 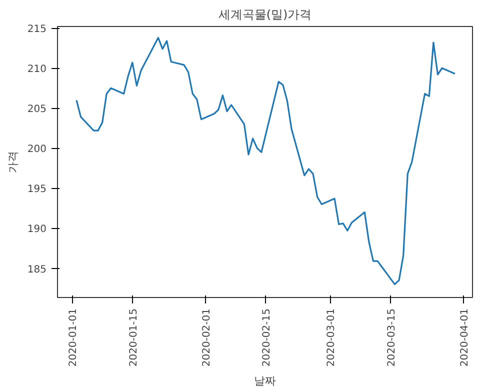 What do you see at coordinates (37, 270) in the screenshot?
I see `y-tick-label: 185` at bounding box center [37, 270].